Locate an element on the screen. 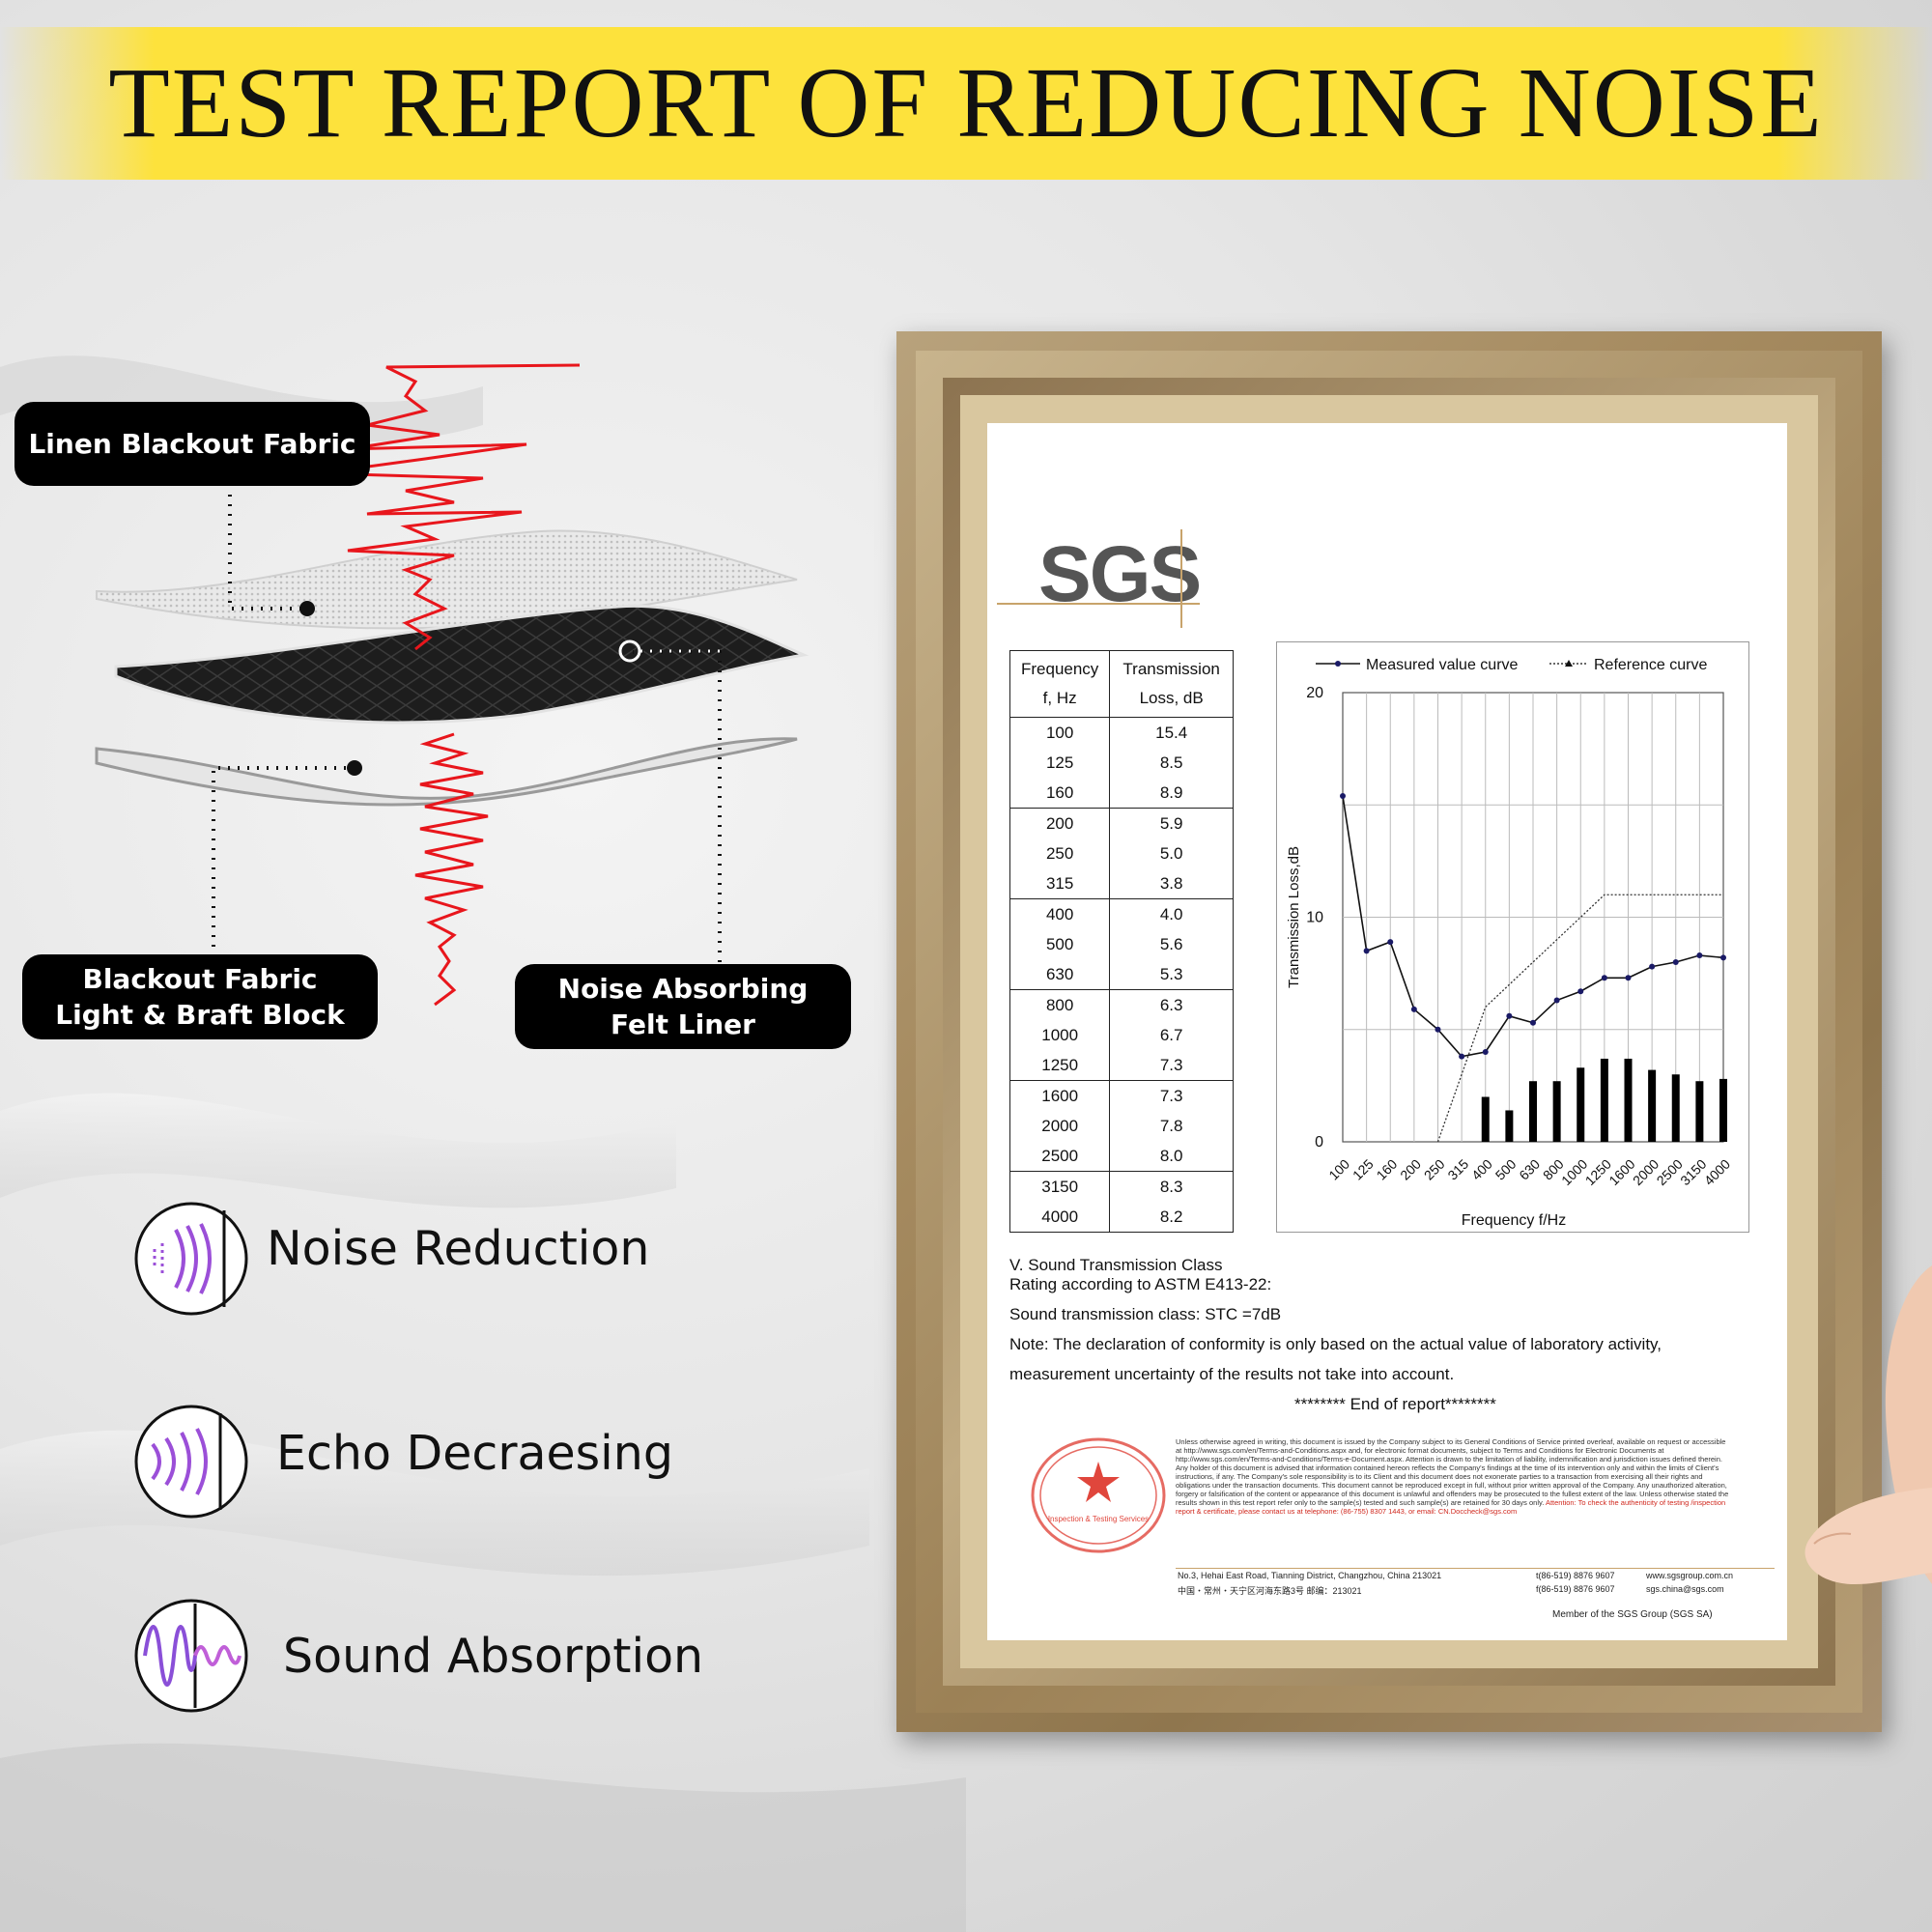 The width and height of the screenshot is (1932, 1932). x-tick-label: 250 is located at coordinates (1434, 1169).